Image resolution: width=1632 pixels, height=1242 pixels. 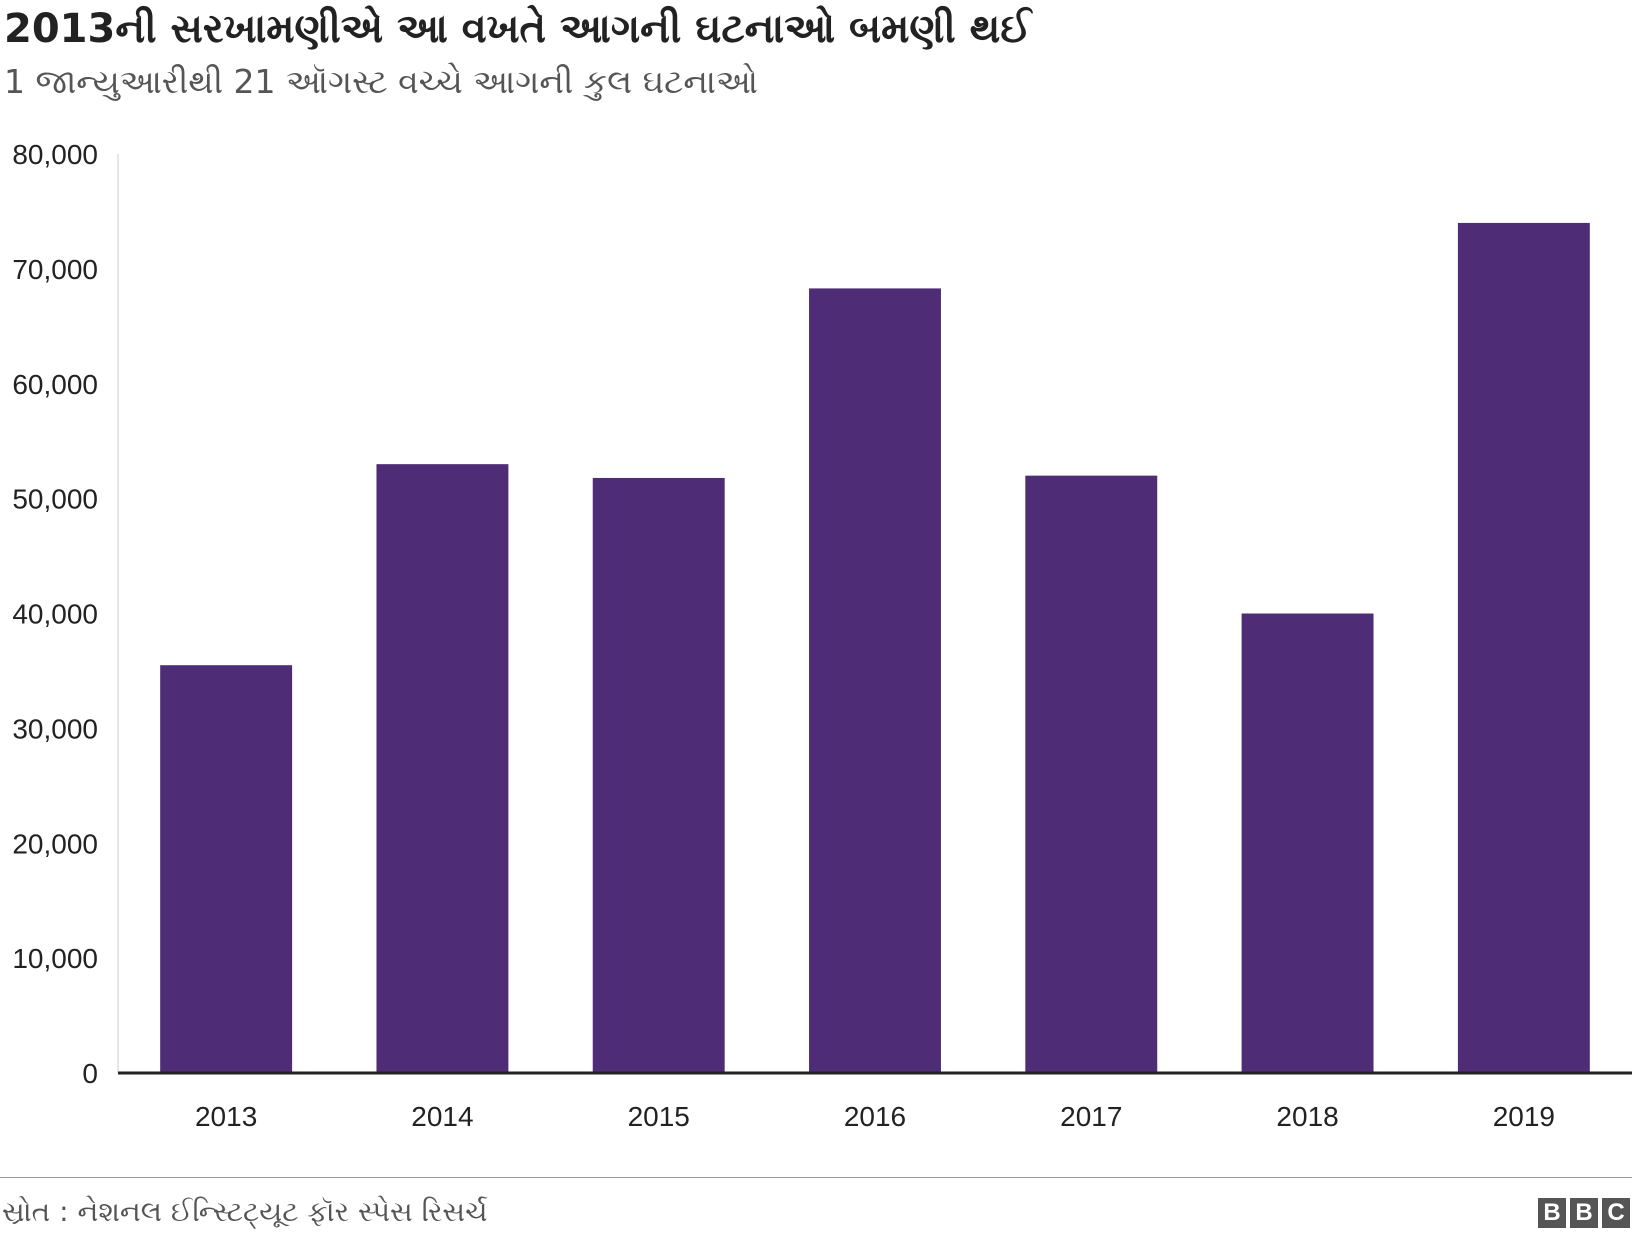 I want to click on y-tick-label: 80,000, so click(x=55, y=154).